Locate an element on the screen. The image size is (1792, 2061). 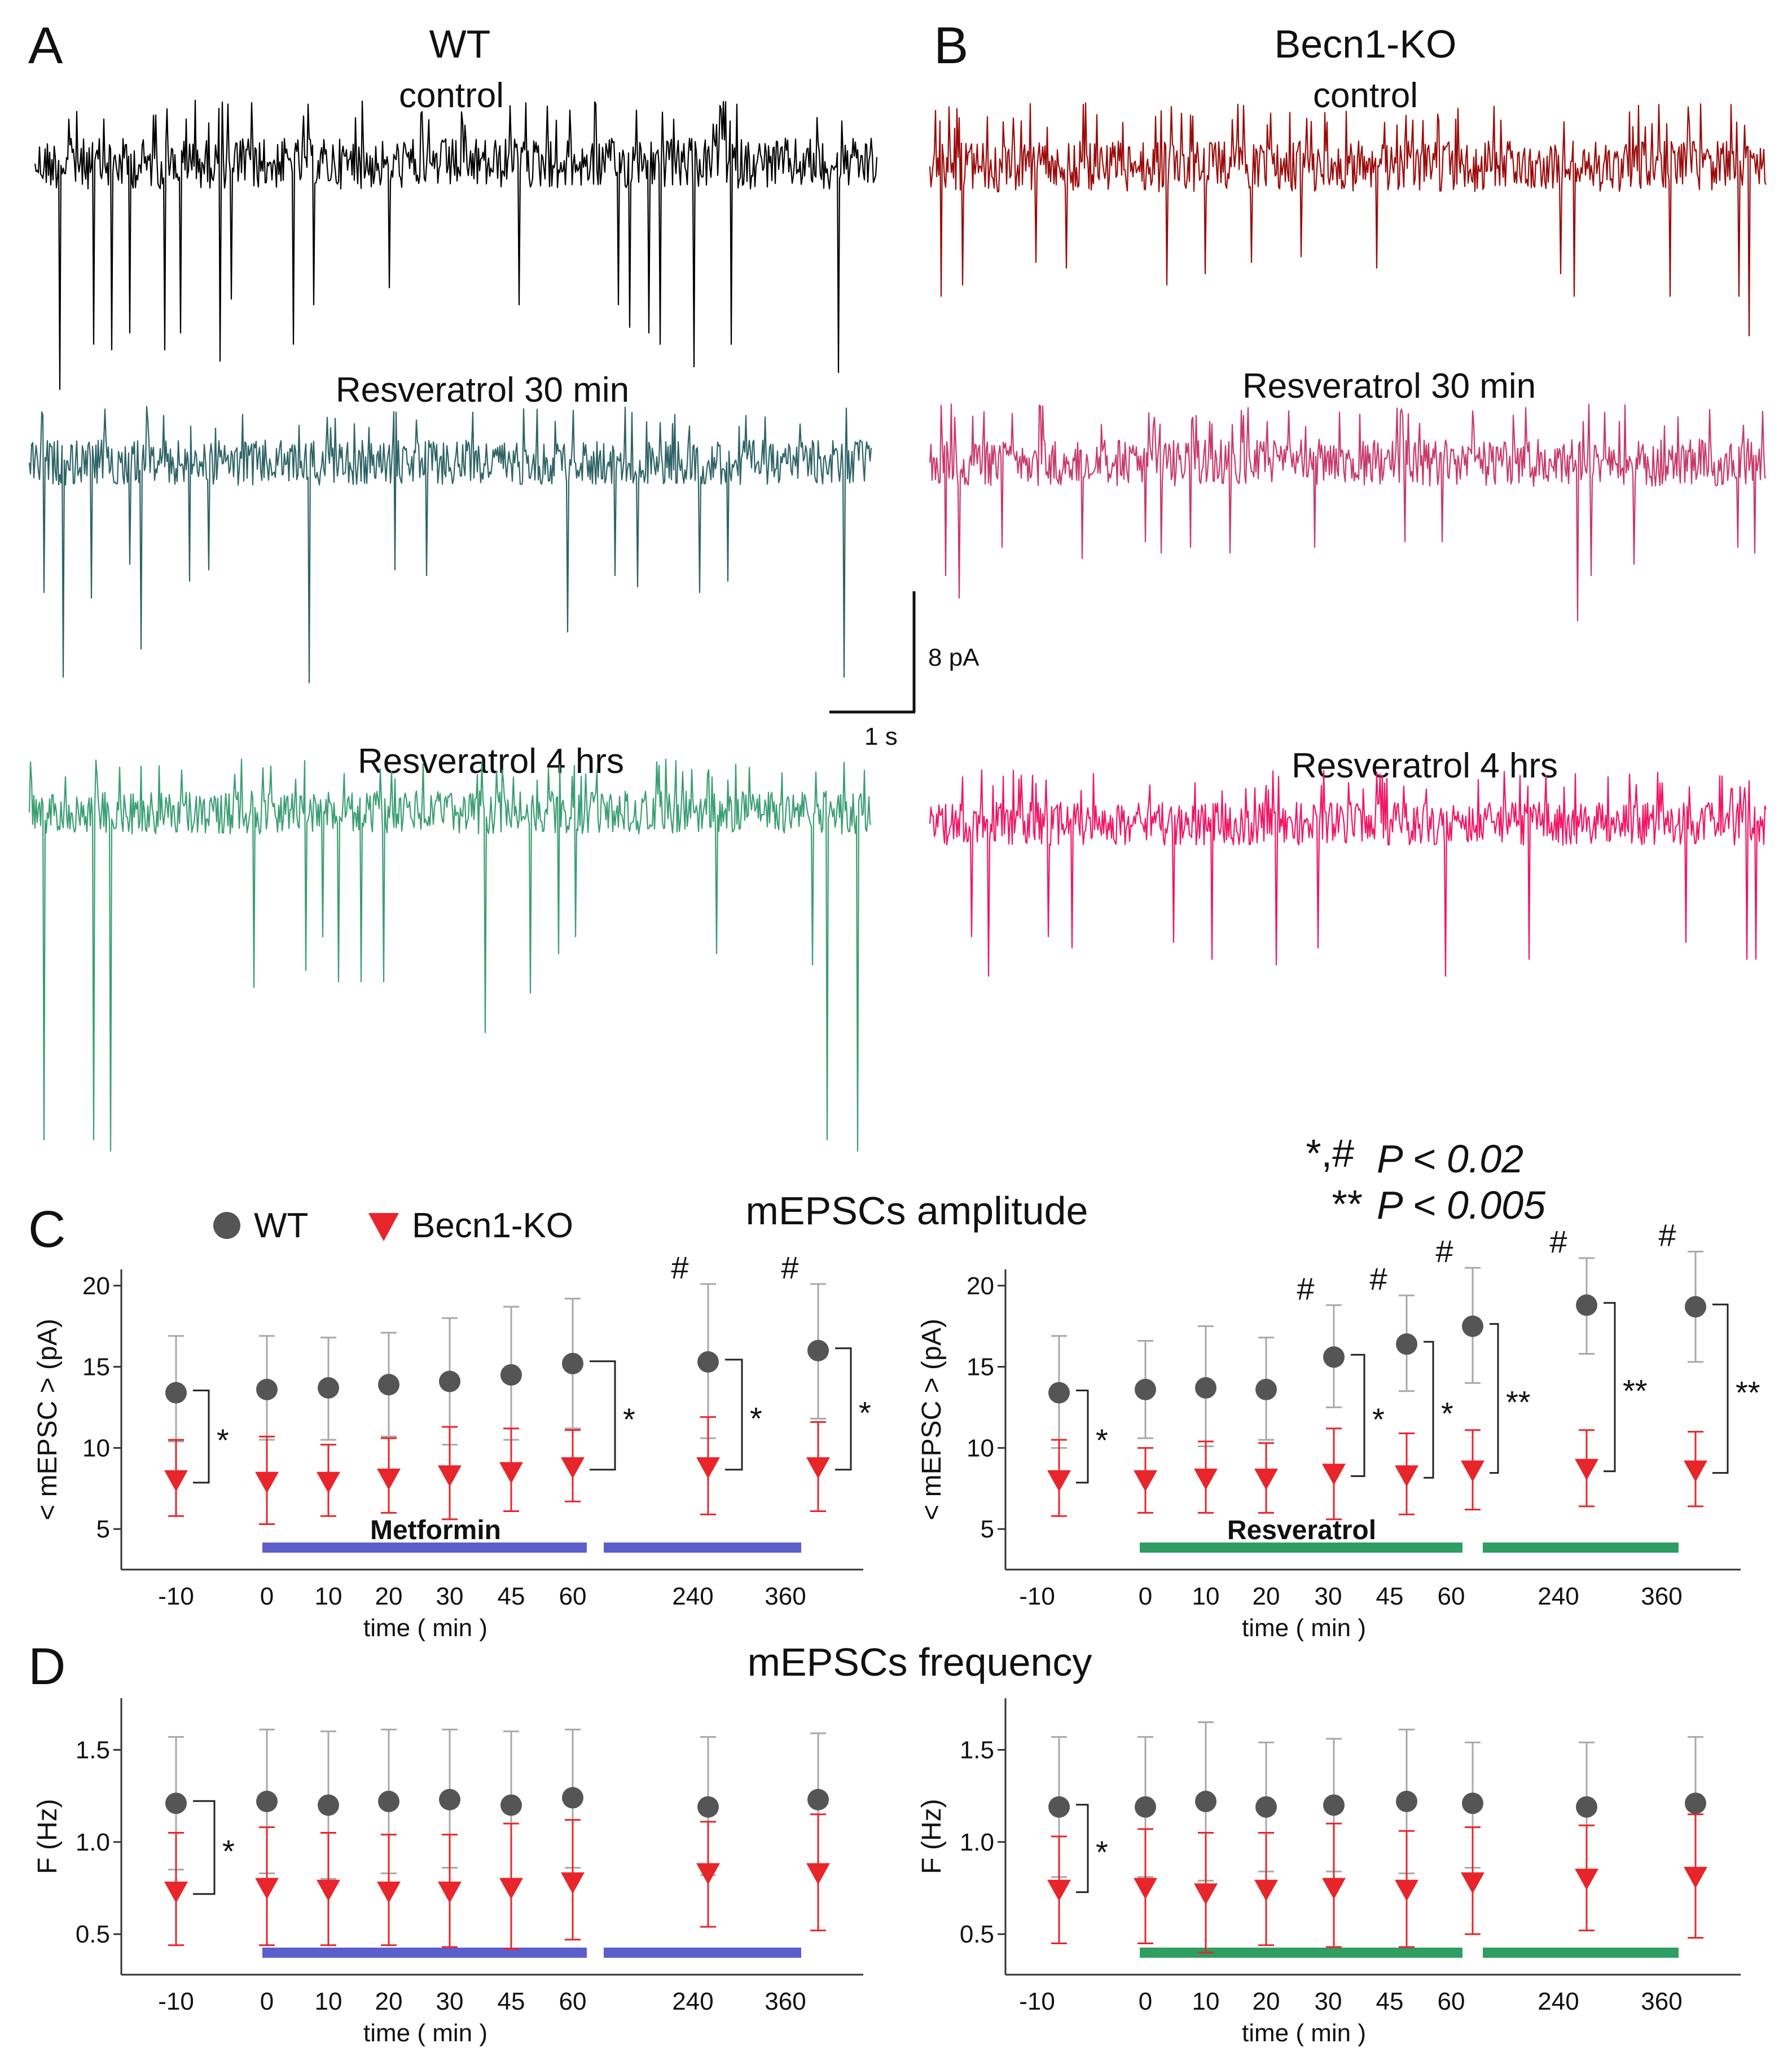
ko-control-trace is located at coordinates (1348, 219).